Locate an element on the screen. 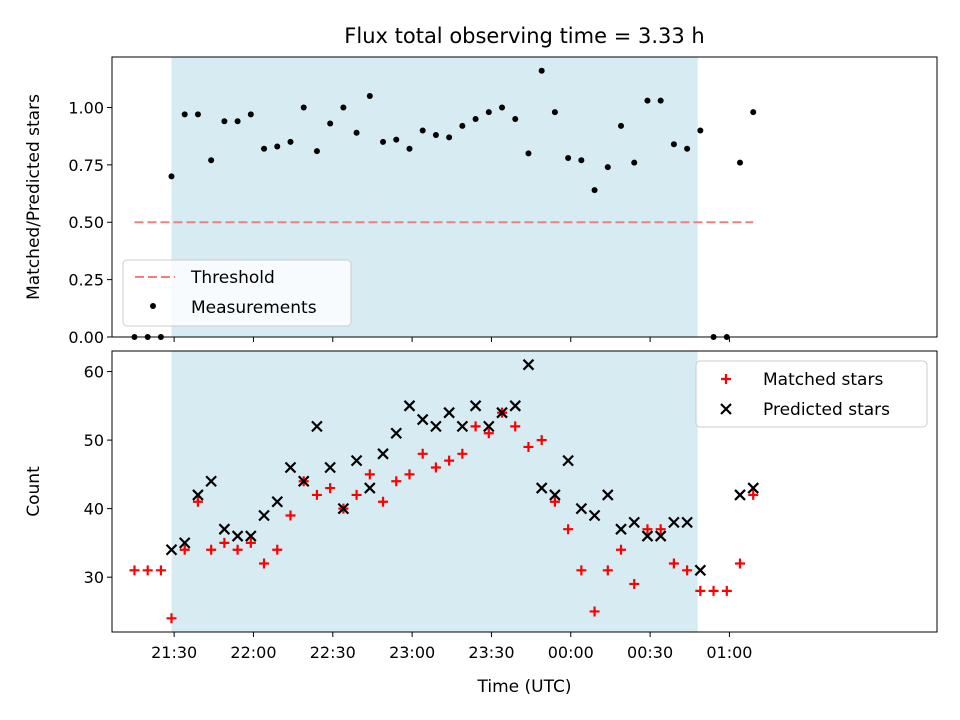 The image size is (960, 720). x-tick-label: 01:00 is located at coordinates (729, 652).